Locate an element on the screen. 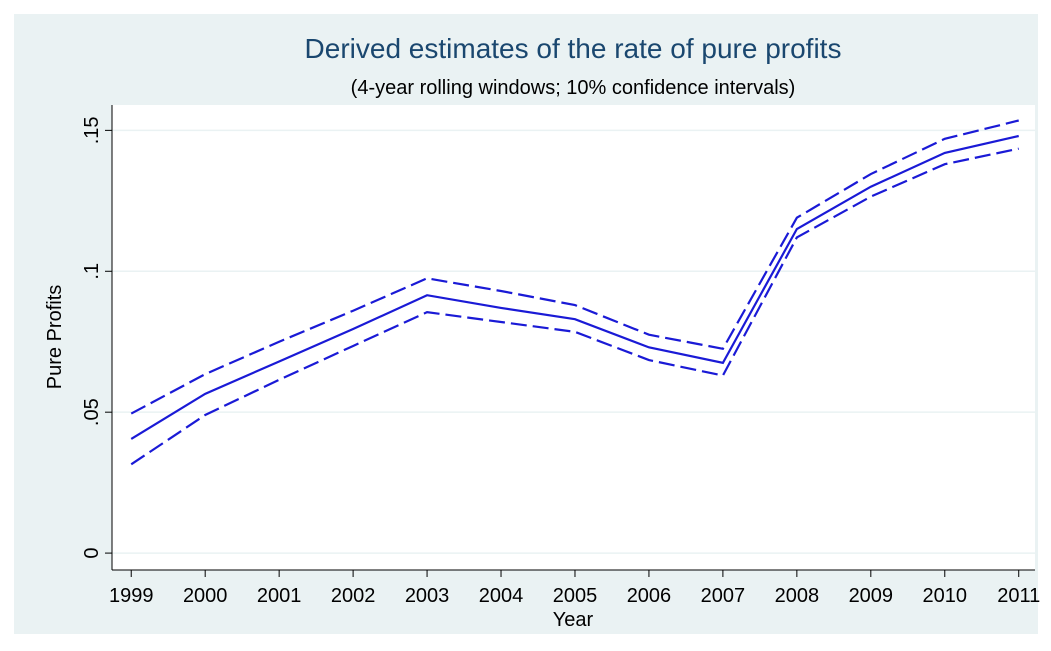  x-tick-label: 2004 is located at coordinates (501, 596).